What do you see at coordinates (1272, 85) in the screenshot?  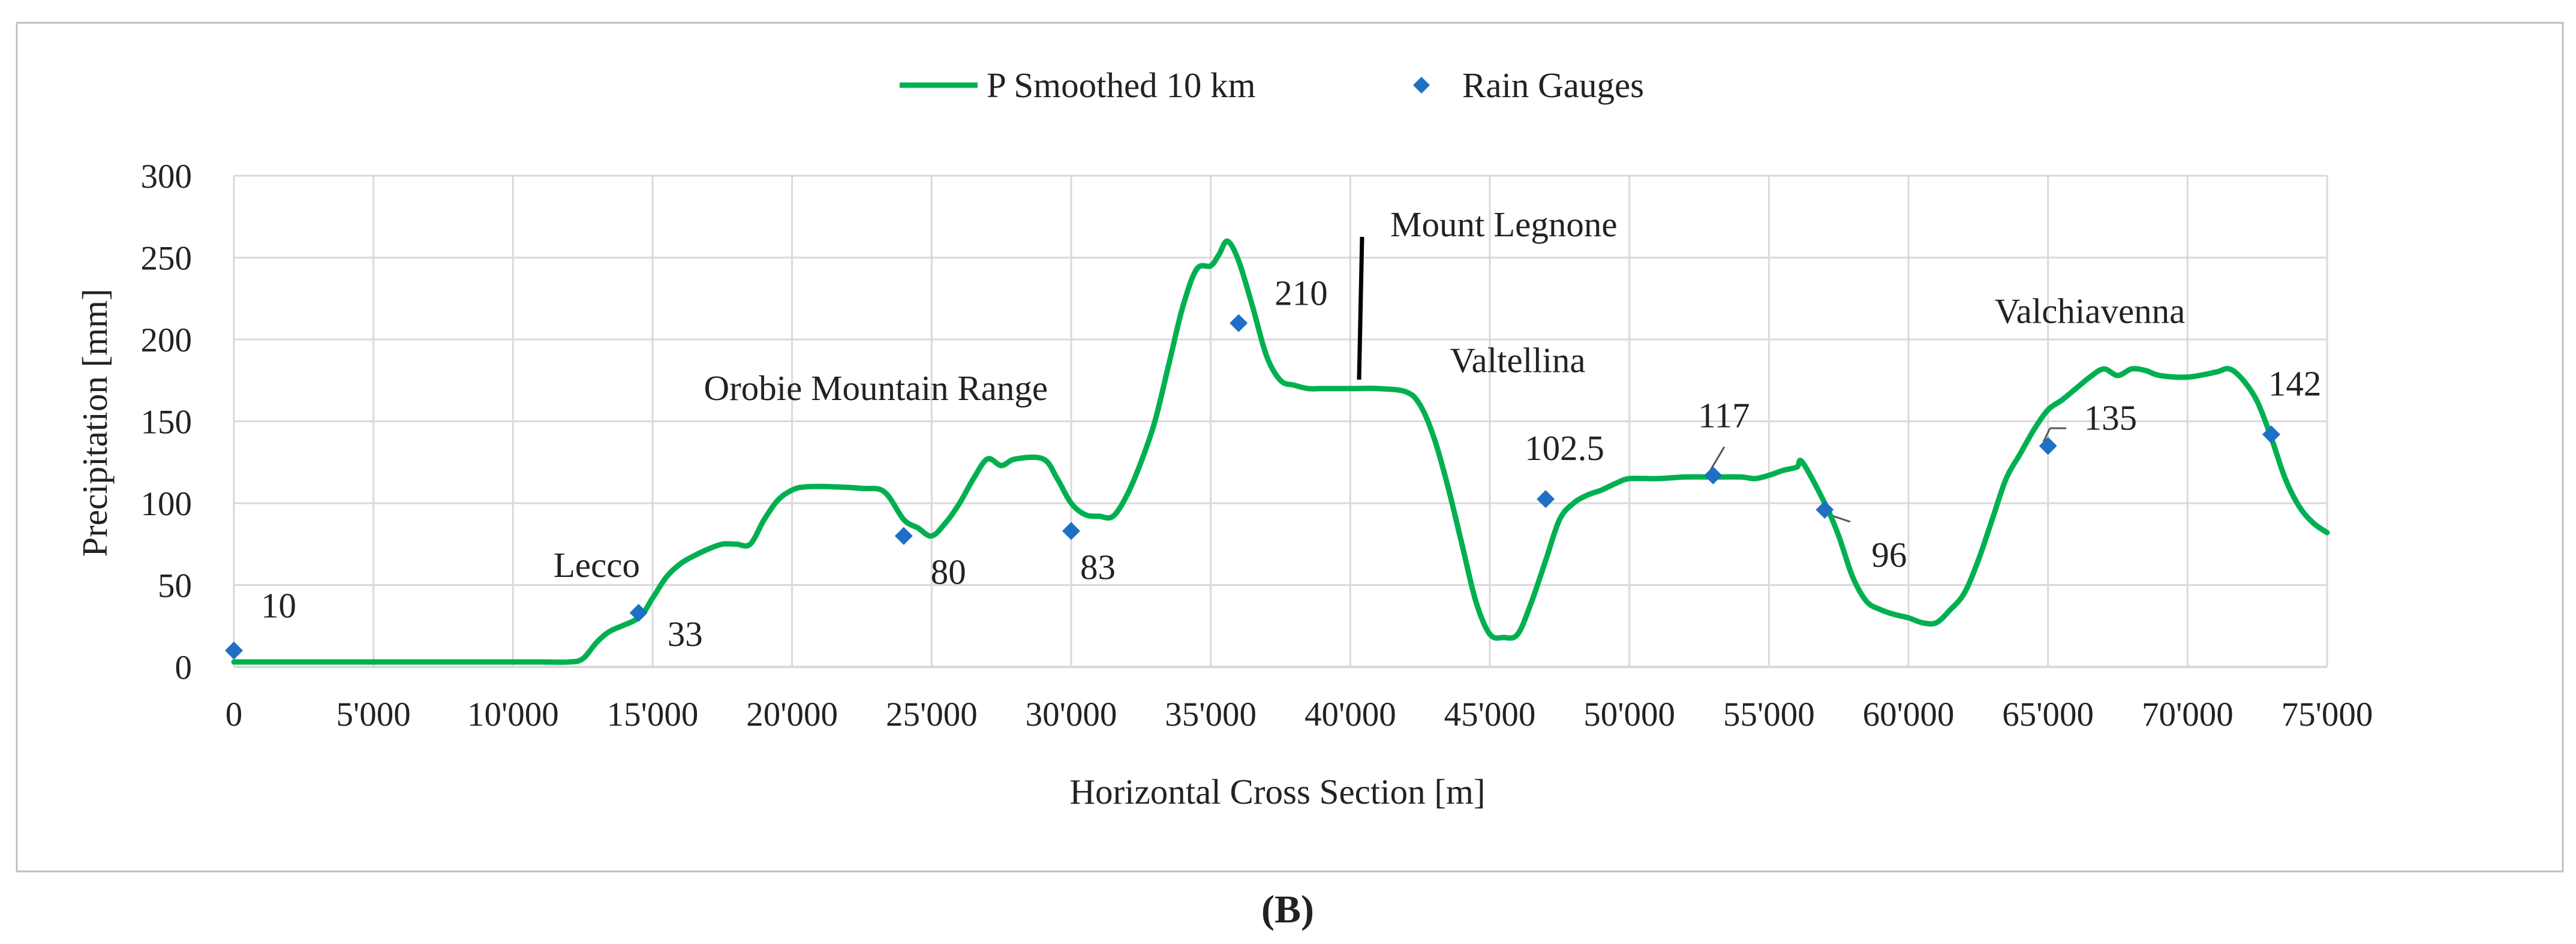 I see `legend: P Smoothed 10 km Rain Gauges` at bounding box center [1272, 85].